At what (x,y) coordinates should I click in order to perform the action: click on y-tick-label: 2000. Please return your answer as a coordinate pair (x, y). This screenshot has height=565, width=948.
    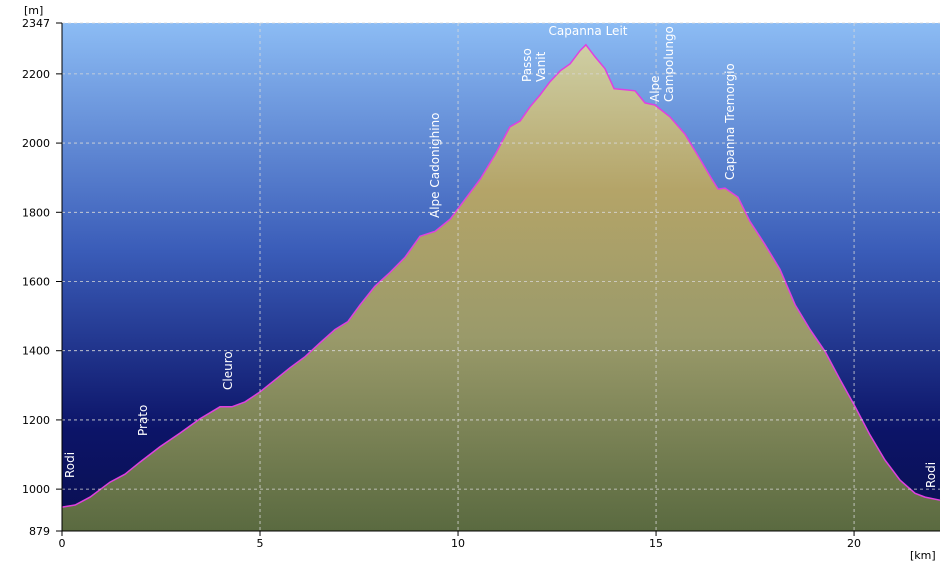
    Looking at the image, I should click on (36, 143).